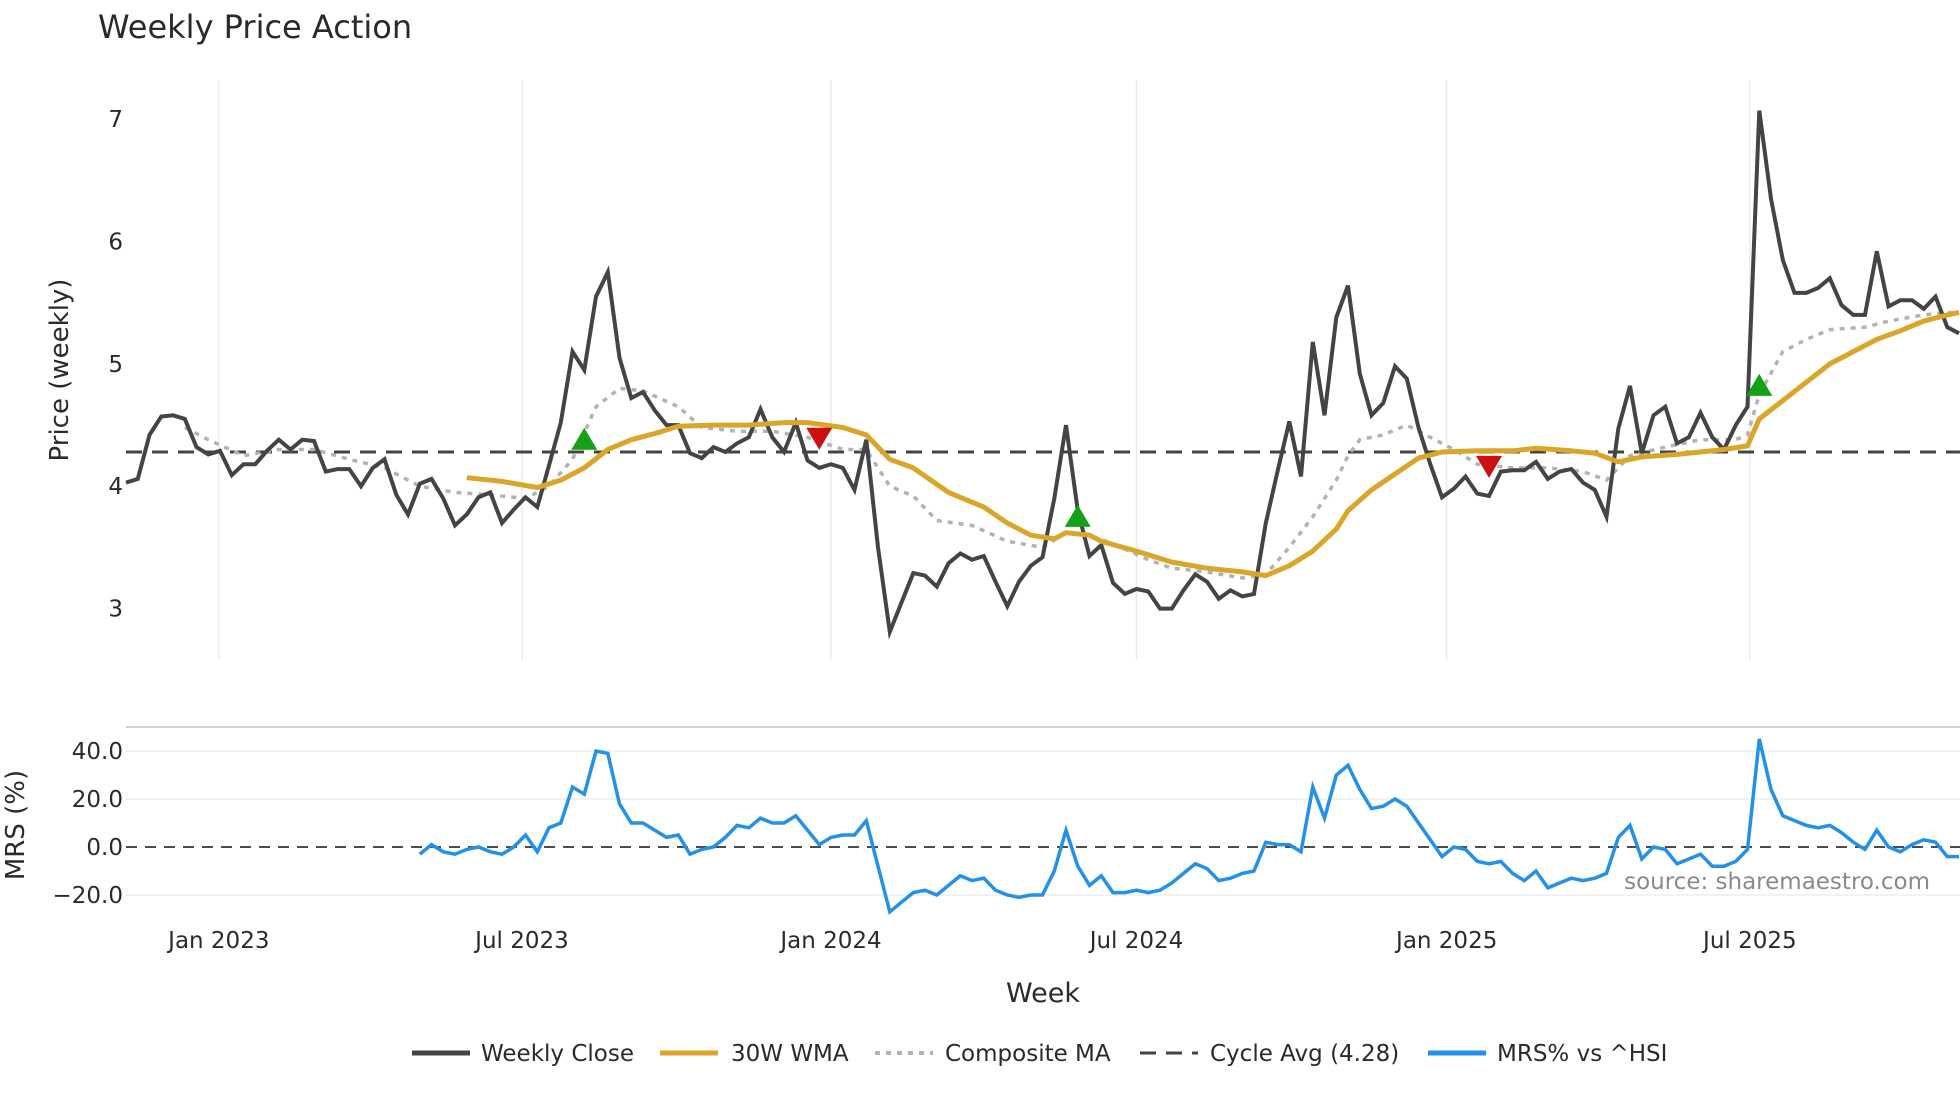  I want to click on mrs-y-tick-label: 40.0, so click(97, 752).